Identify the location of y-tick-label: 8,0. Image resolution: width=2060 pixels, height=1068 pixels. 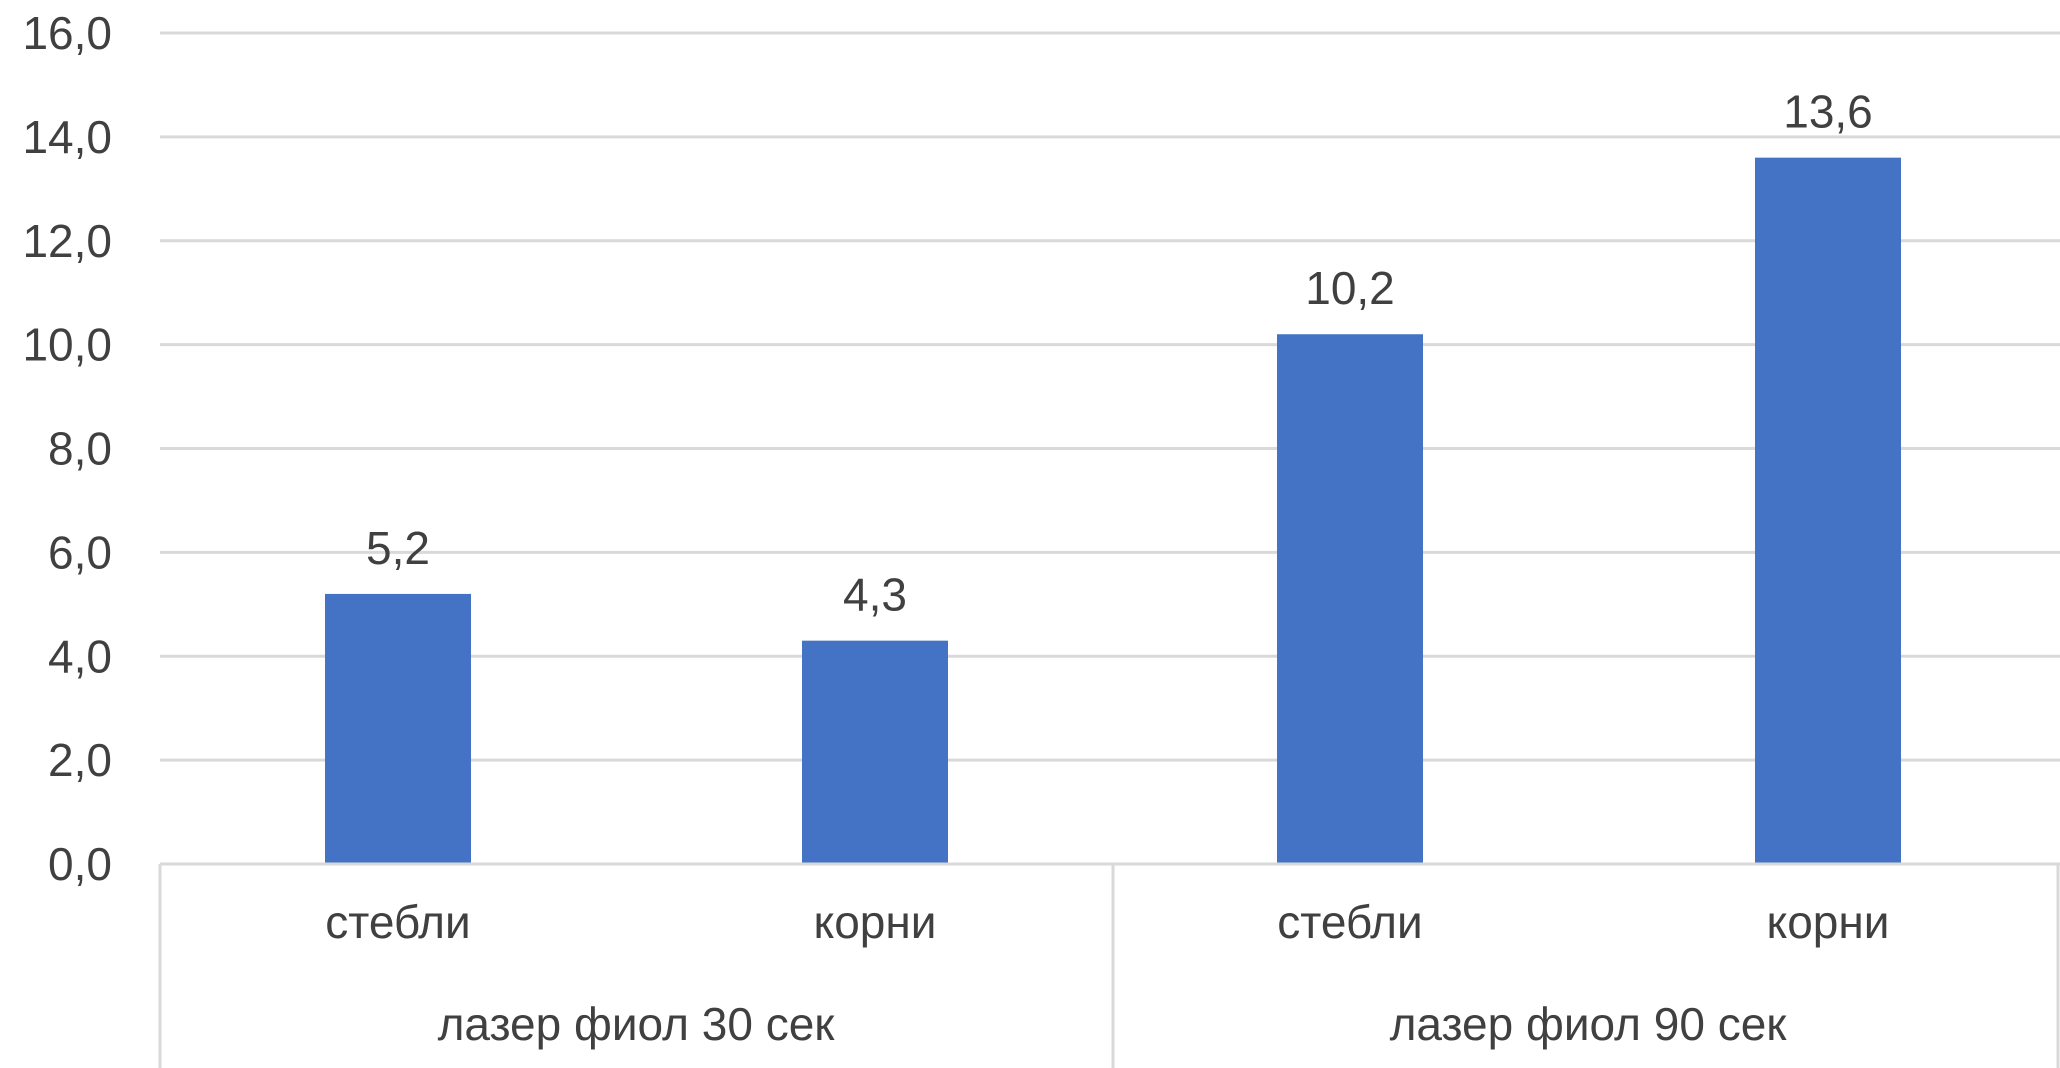
(80, 449).